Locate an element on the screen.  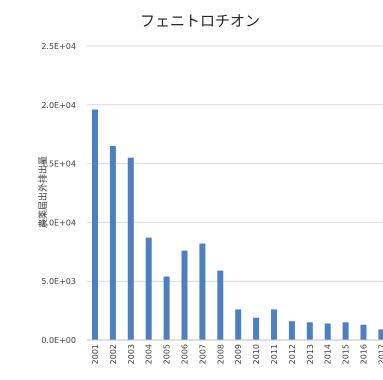
bar-2012 is located at coordinates (291, 330).